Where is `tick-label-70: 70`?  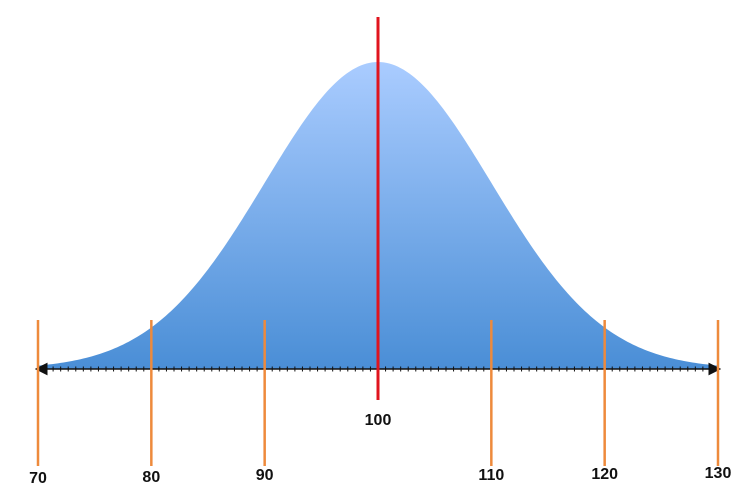 tick-label-70: 70 is located at coordinates (38, 478).